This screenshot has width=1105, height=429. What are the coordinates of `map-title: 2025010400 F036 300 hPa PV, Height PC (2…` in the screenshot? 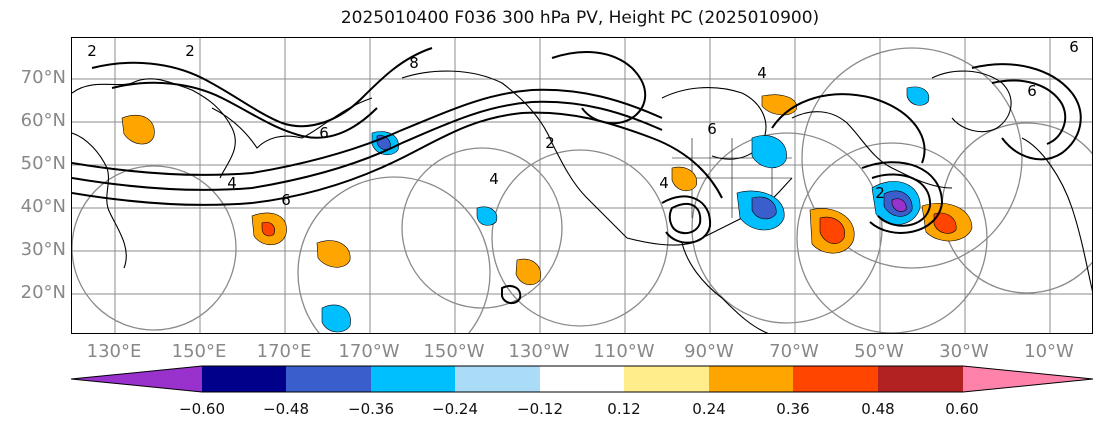 It's located at (580, 18).